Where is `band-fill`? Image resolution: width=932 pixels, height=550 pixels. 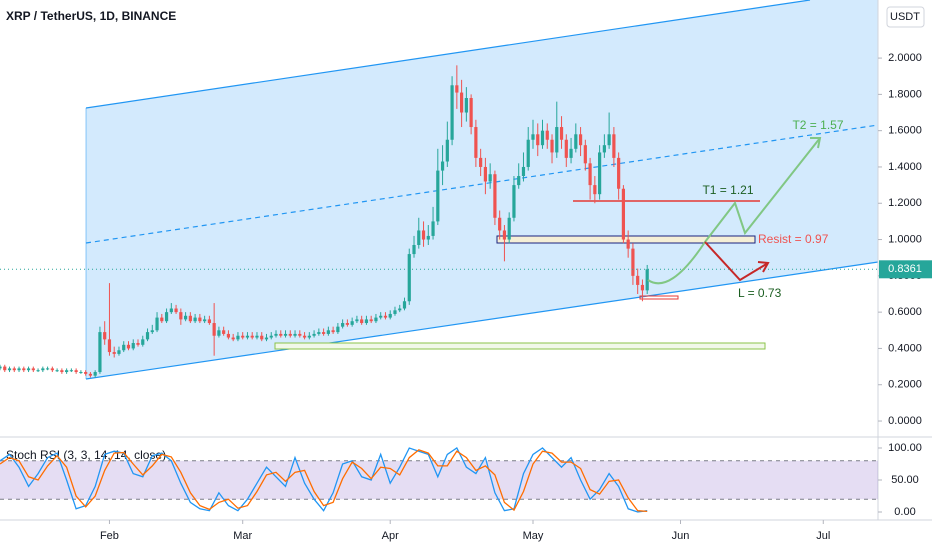 band-fill is located at coordinates (439, 480).